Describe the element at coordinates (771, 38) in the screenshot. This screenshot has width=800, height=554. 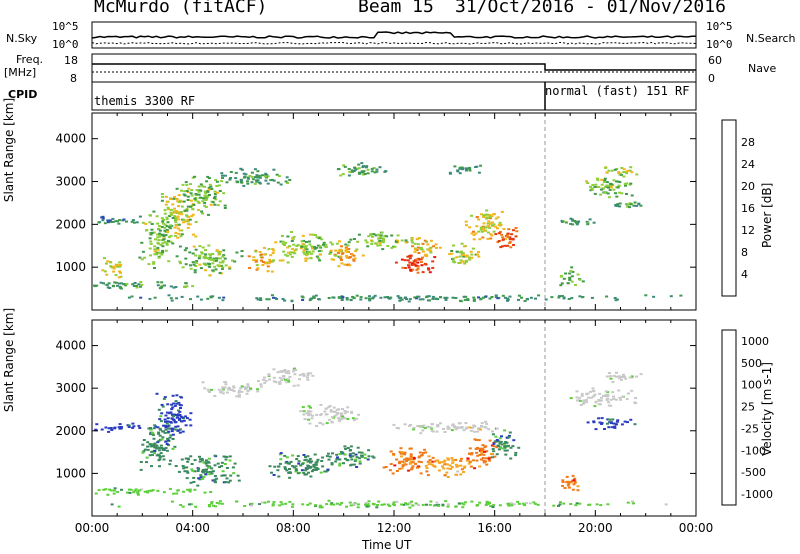
I see `nsearch-label: N.Search` at that location.